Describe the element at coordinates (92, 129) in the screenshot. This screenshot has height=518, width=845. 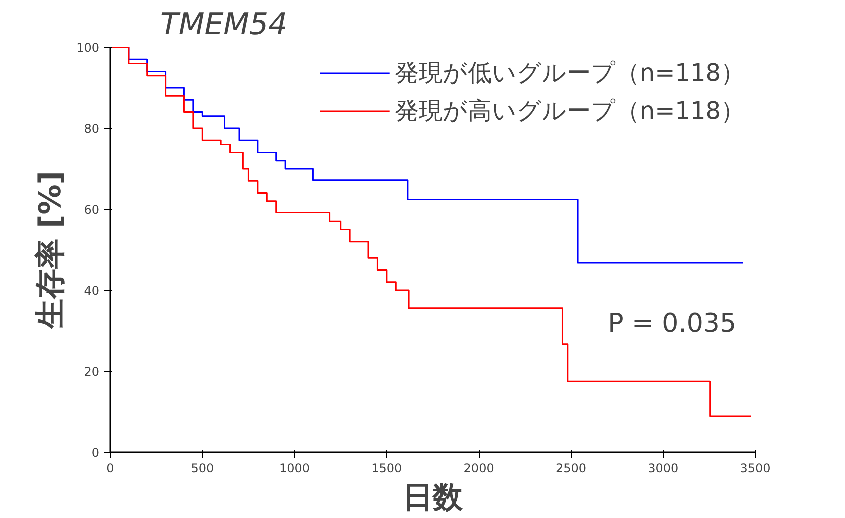
I see `y-tick-label: 80` at that location.